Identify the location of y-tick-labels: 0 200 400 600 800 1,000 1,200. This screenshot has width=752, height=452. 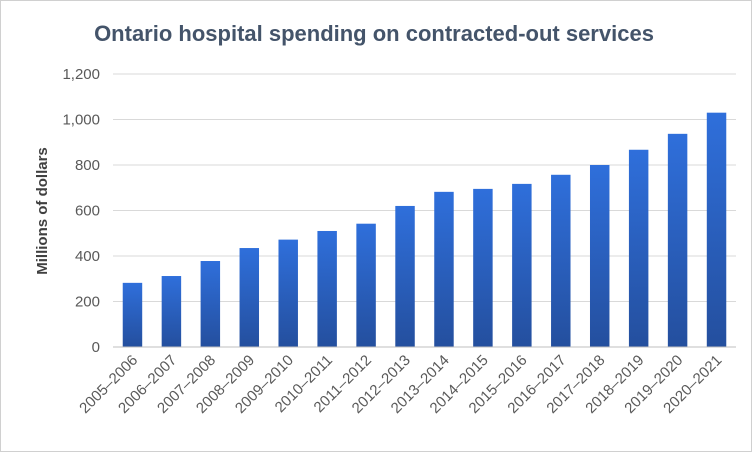
(81, 211).